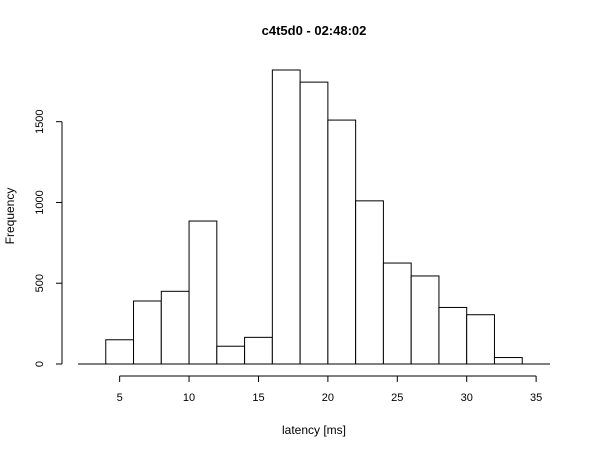  I want to click on x-tick-label: 5, so click(120, 398).